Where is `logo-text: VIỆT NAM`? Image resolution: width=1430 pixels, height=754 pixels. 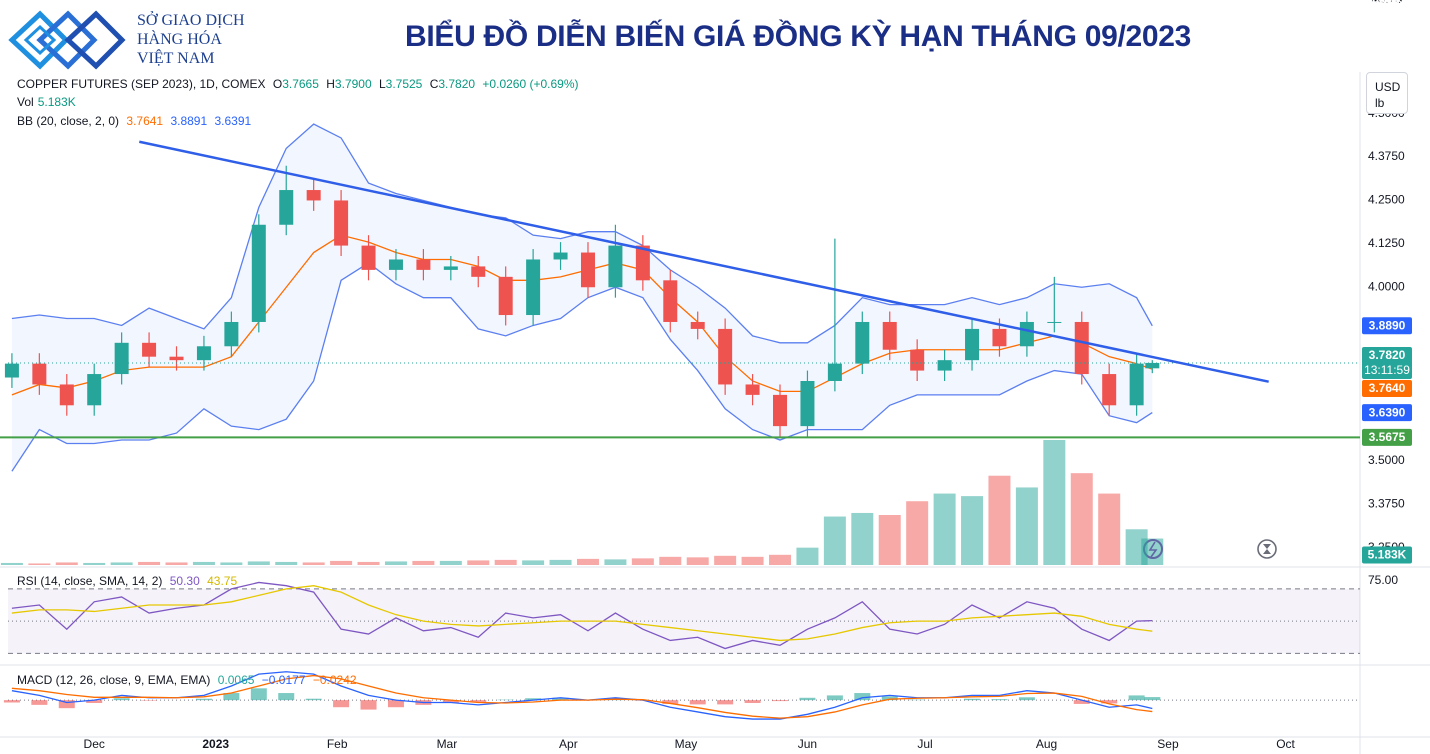 logo-text: VIỆT NAM is located at coordinates (176, 58).